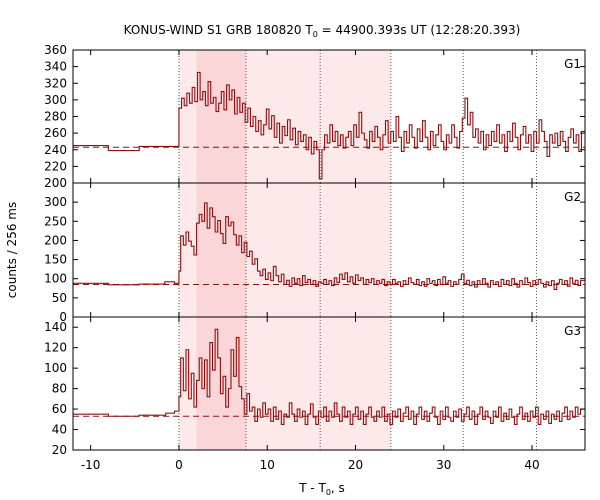  What do you see at coordinates (55, 260) in the screenshot?
I see `y-tick-label: 150` at bounding box center [55, 260].